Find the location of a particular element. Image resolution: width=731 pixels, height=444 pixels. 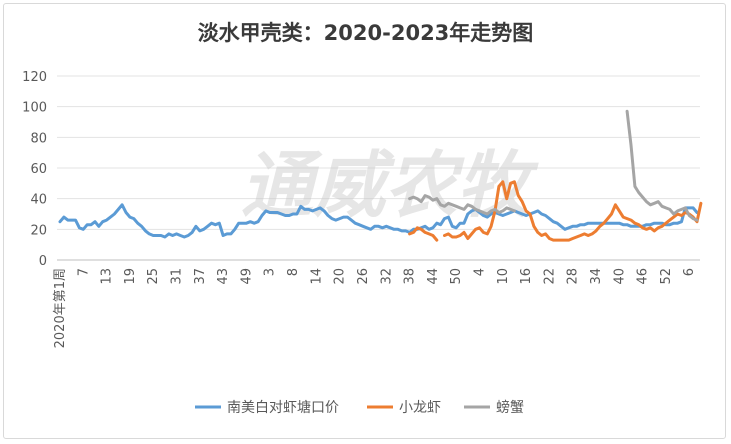

x-tick-label: 19 is located at coordinates (130, 276).